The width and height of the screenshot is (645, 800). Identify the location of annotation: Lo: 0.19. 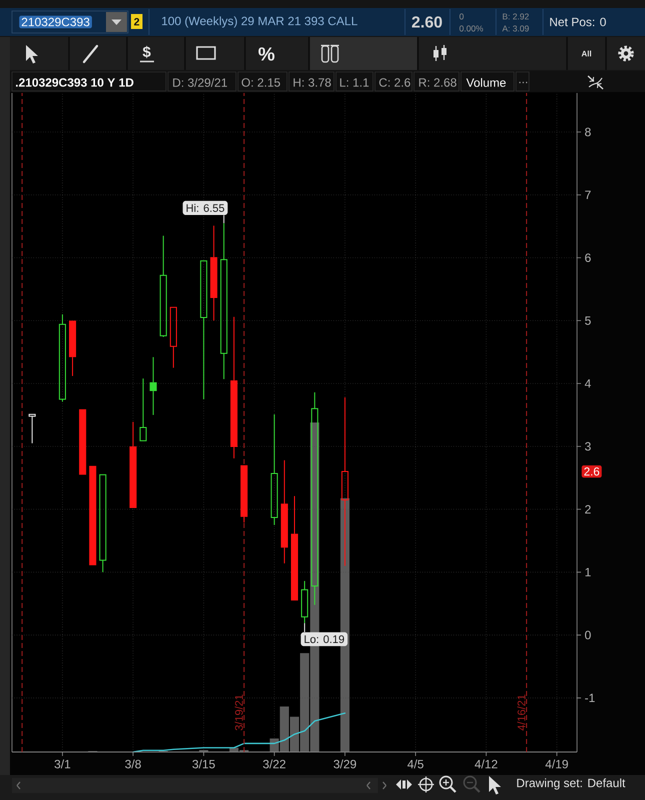
(324, 639).